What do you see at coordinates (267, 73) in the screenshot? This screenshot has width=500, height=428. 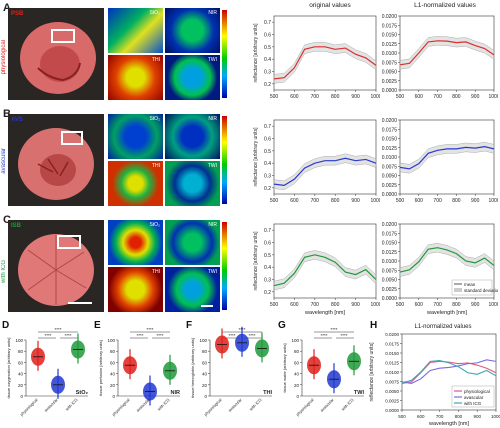 I see `y-tick-label: 0.3` at bounding box center [267, 73].